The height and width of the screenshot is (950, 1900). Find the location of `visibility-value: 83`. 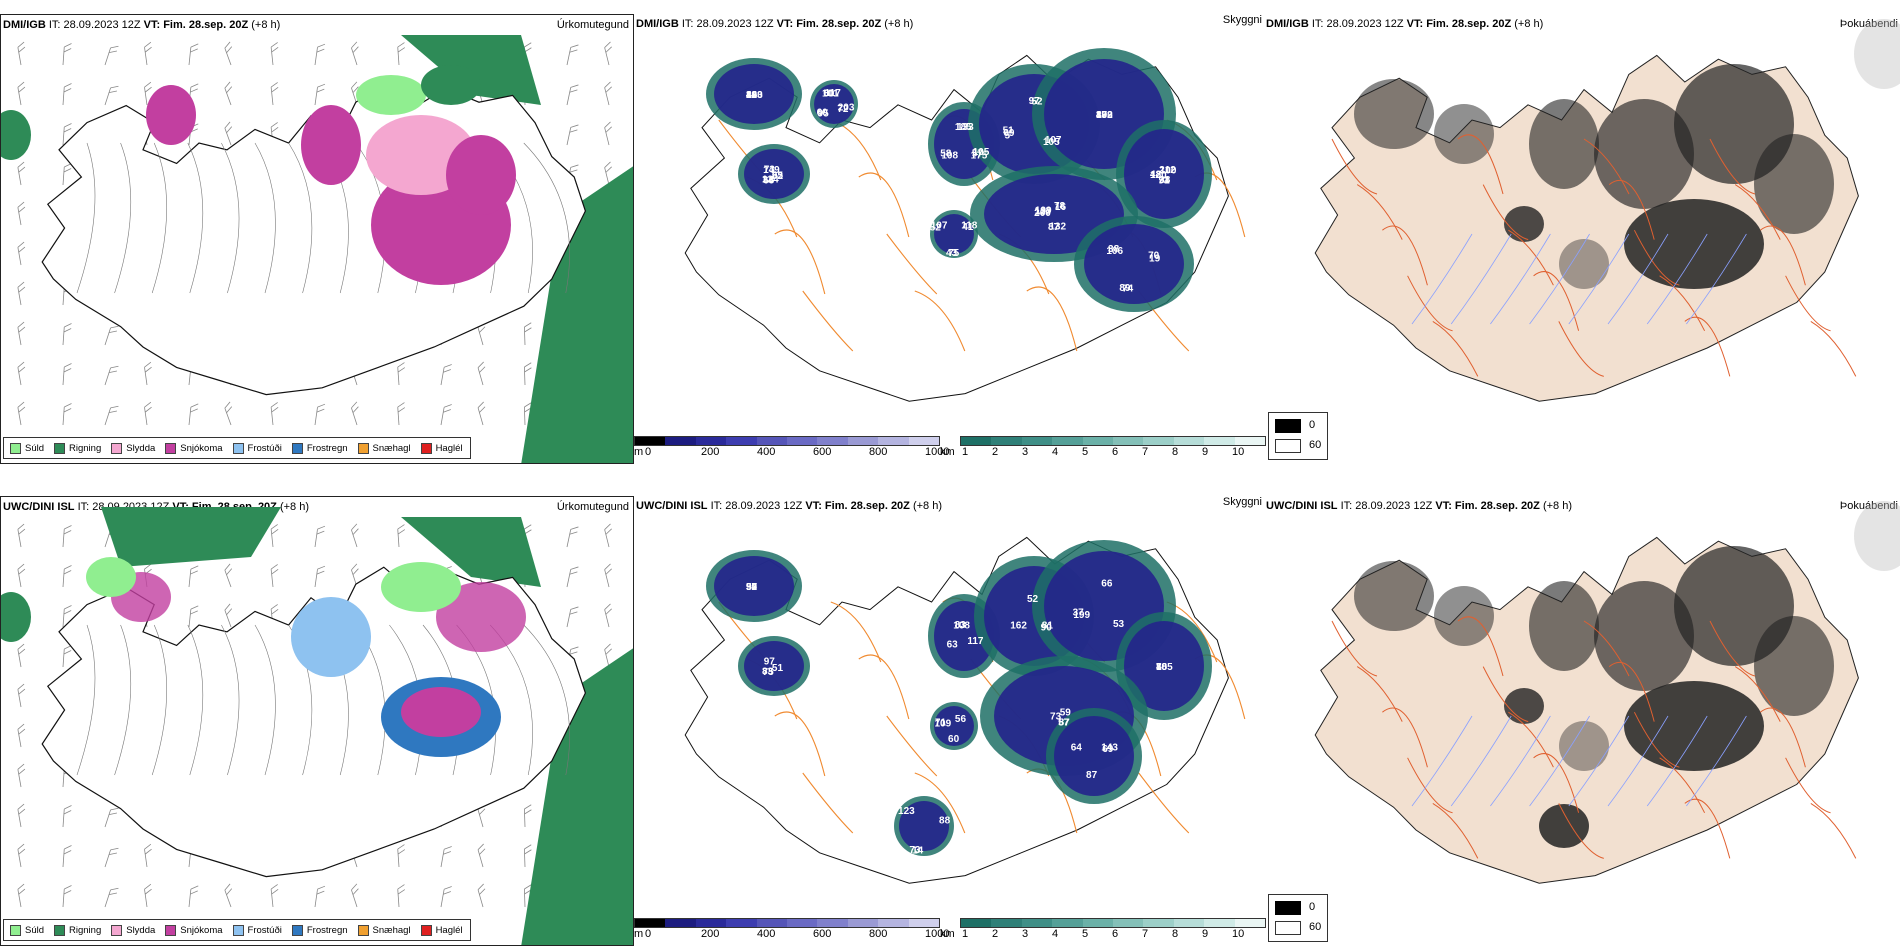

visibility-value: 83 is located at coordinates (961, 625).